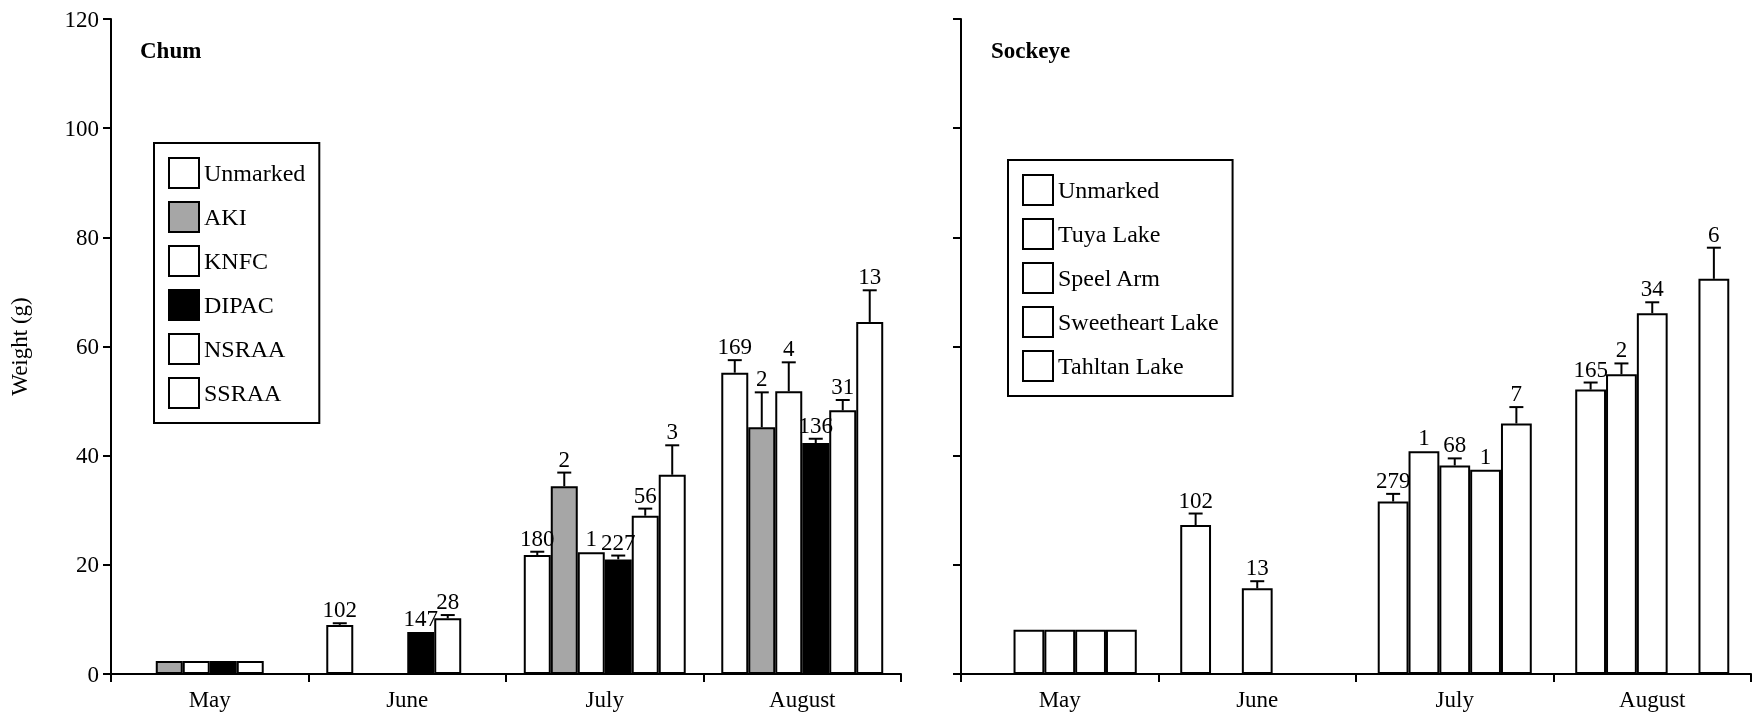 This screenshot has width=1752, height=725. I want to click on annotation: 3, so click(672, 432).